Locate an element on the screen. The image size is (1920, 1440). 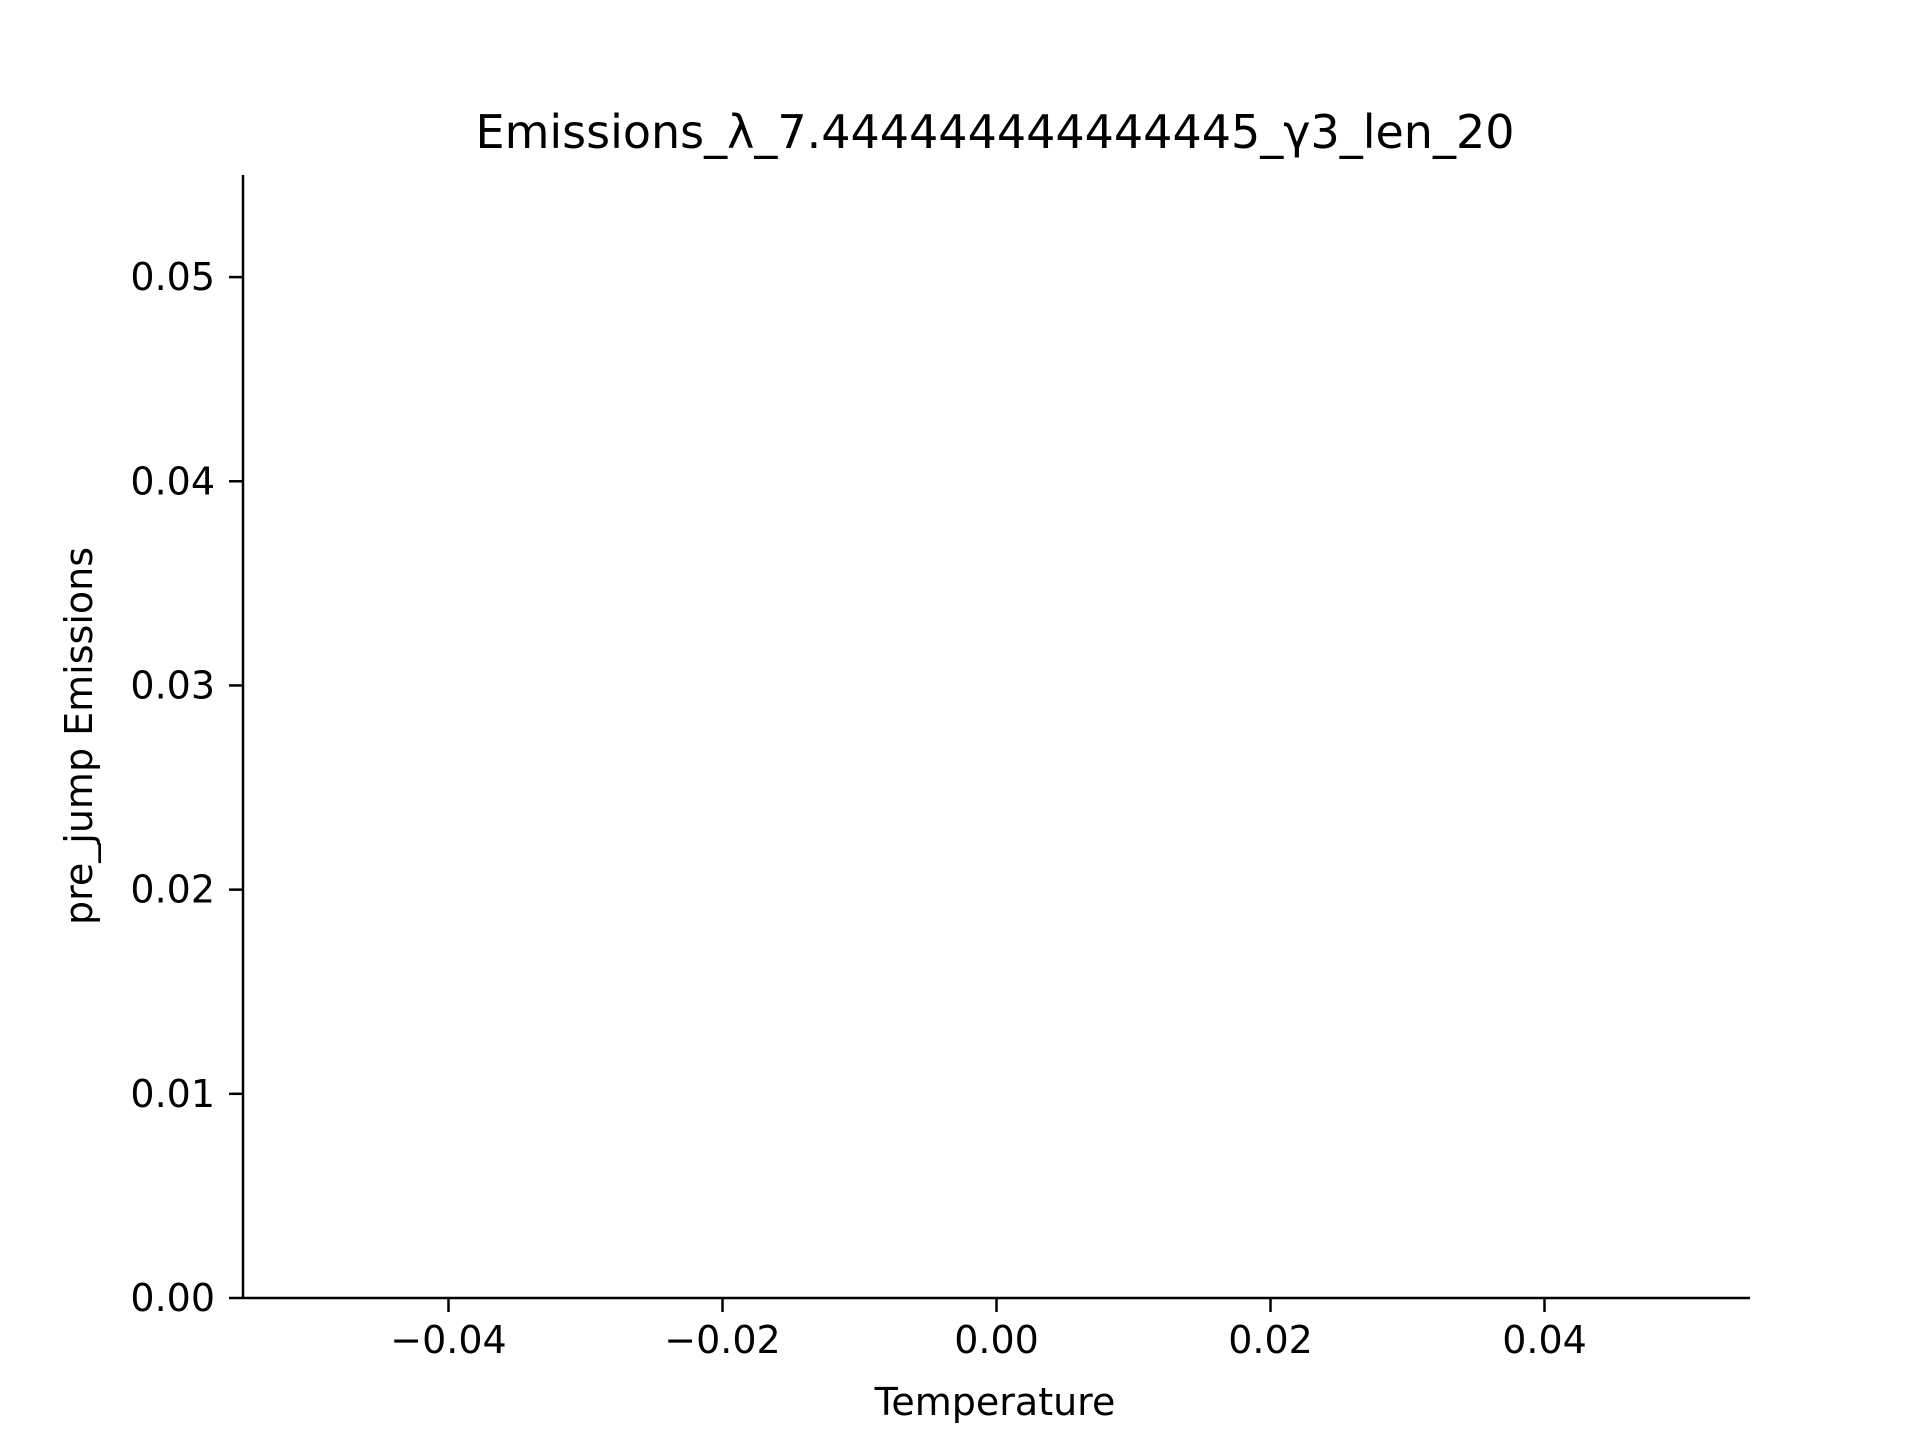
y-tick-label: 0.00 is located at coordinates (172, 1298).